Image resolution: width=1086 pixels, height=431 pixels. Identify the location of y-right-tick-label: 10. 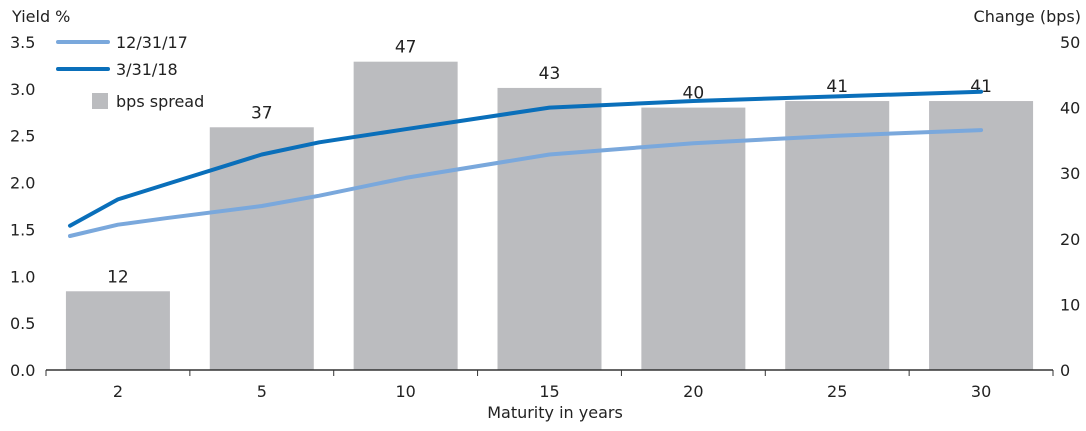
(1070, 304).